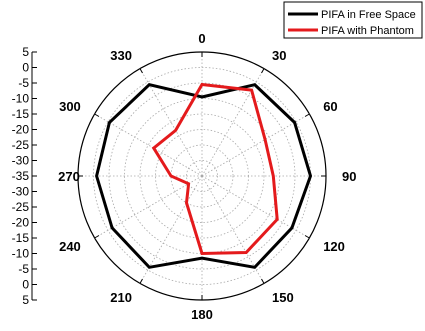 The image size is (425, 331). Describe the element at coordinates (334, 246) in the screenshot. I see `angle-label: 120` at that location.